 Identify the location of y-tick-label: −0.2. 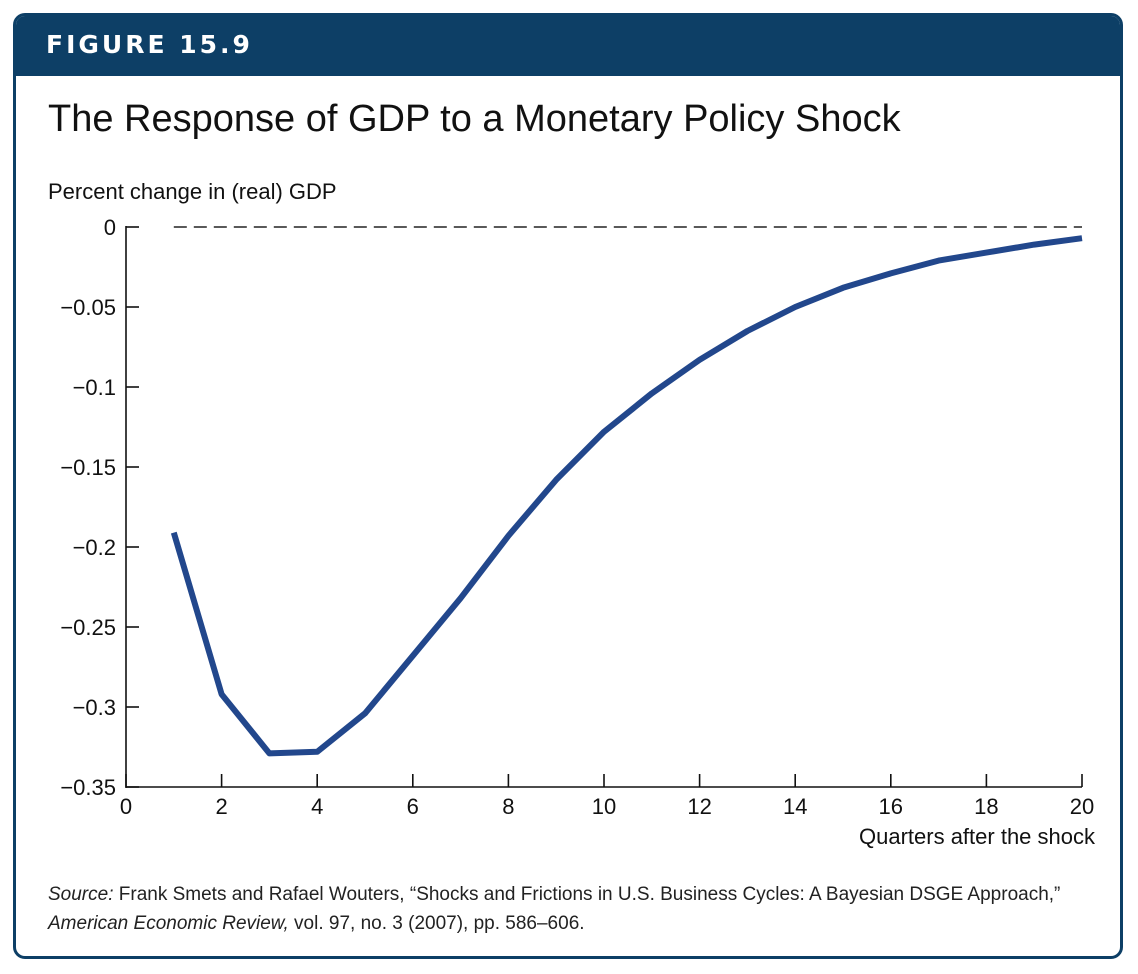
(94, 547).